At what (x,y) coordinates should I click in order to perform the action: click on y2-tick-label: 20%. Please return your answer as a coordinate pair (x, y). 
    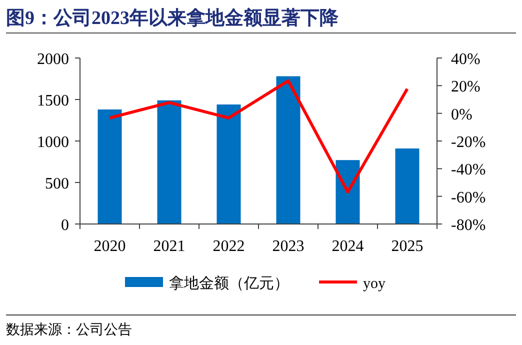
    Looking at the image, I should click on (465, 87).